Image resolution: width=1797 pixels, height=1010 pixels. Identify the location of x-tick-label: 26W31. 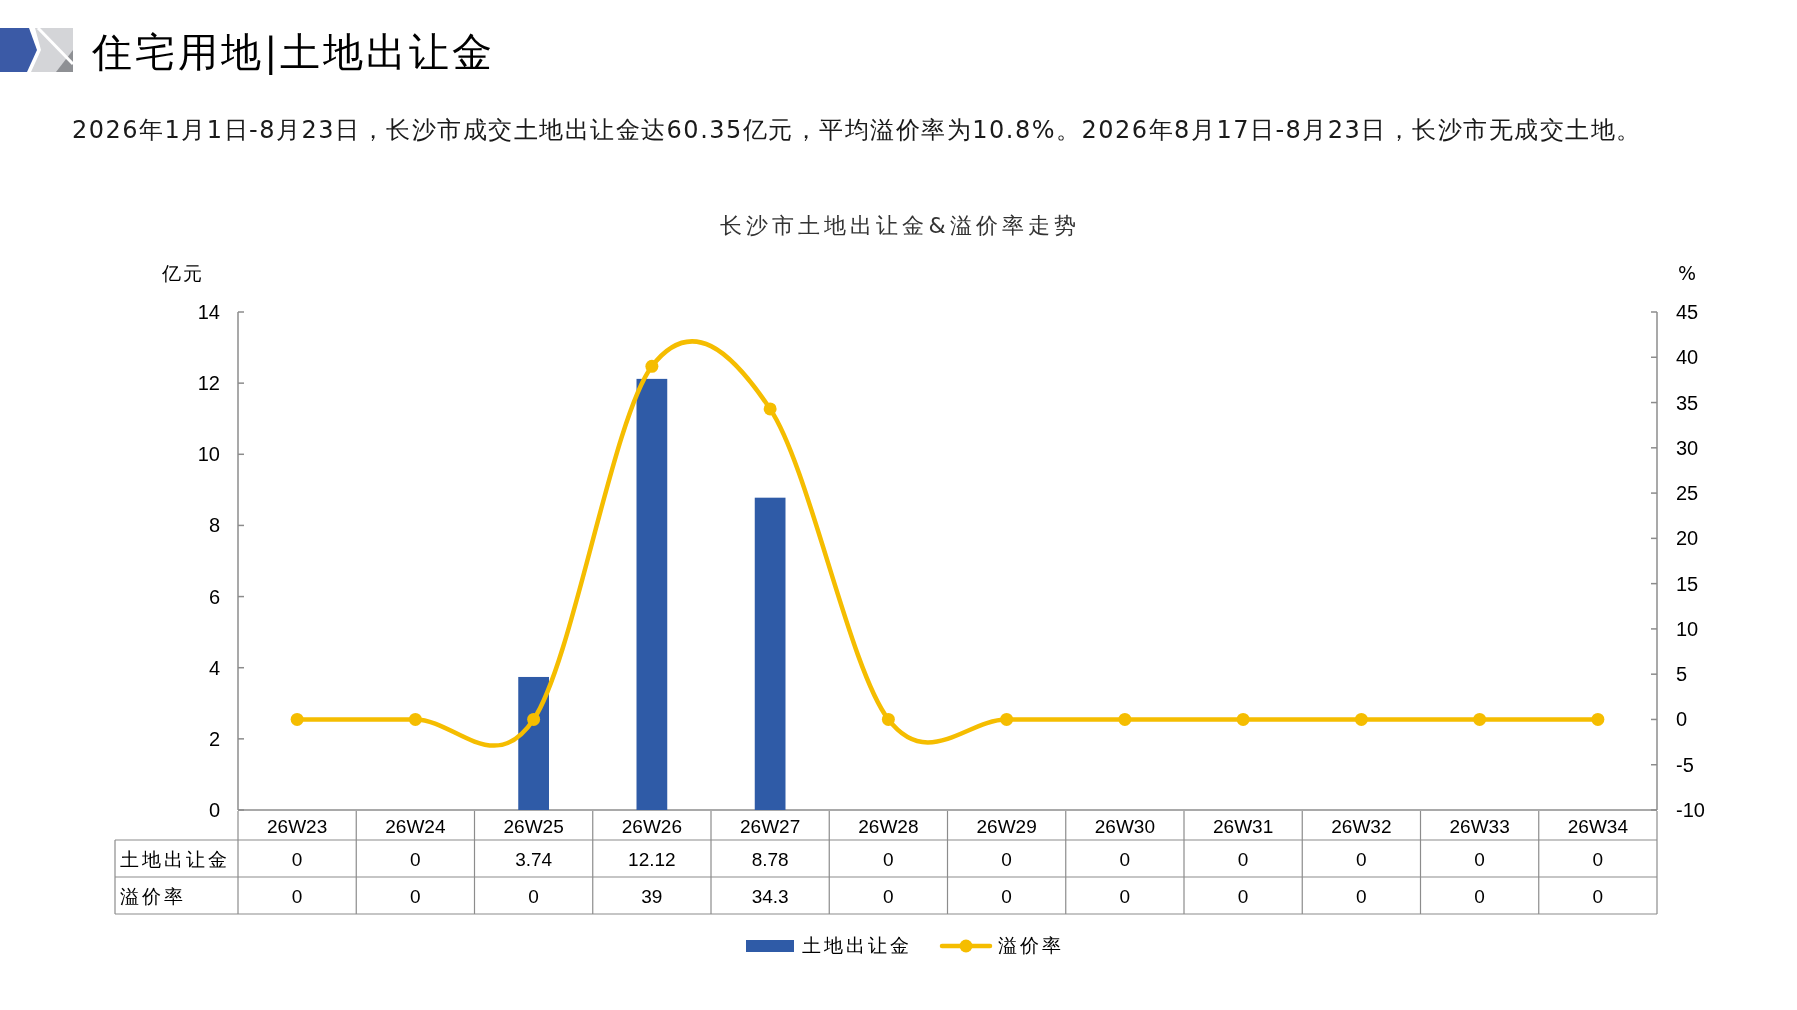
(1243, 826).